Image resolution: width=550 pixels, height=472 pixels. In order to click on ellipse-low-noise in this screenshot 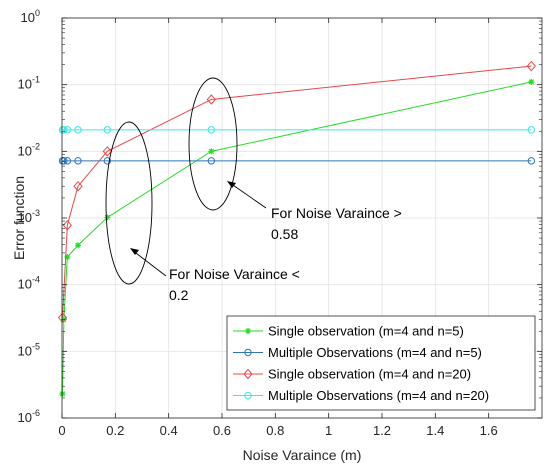, I will do `click(129, 203)`.